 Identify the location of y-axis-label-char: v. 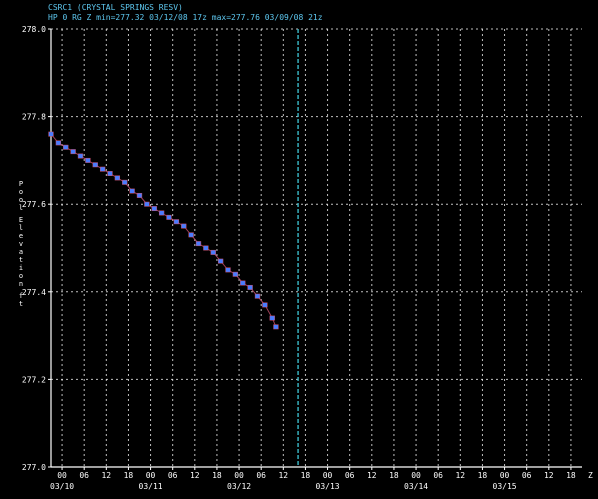
(21, 244).